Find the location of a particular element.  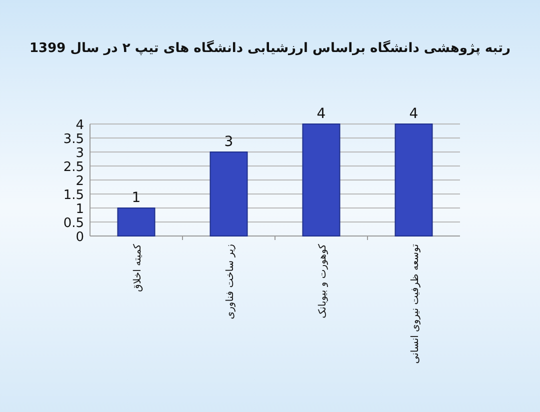

x-tick-label: کوهورت و بیوبانک is located at coordinates (322, 281).